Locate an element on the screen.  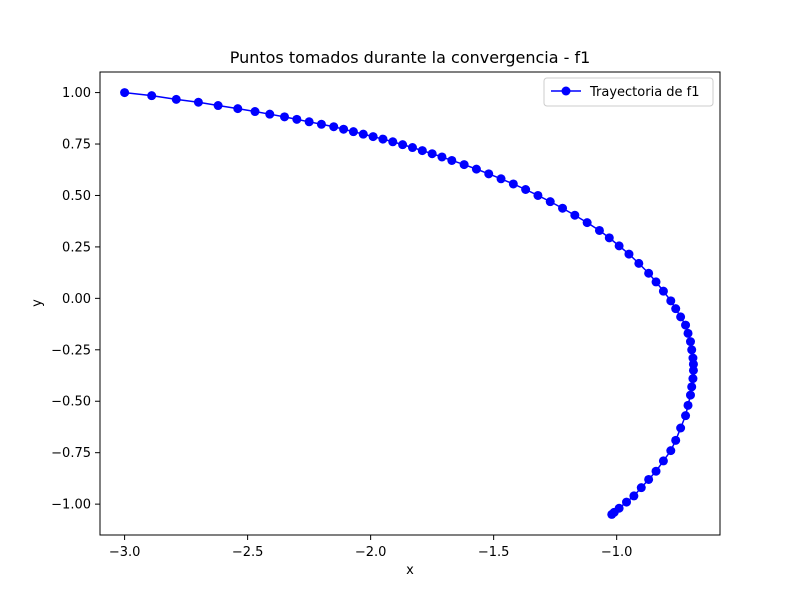
x-axis: −3.0 −2.5 −2.0 −1.5 −1.0 is located at coordinates (371, 547).